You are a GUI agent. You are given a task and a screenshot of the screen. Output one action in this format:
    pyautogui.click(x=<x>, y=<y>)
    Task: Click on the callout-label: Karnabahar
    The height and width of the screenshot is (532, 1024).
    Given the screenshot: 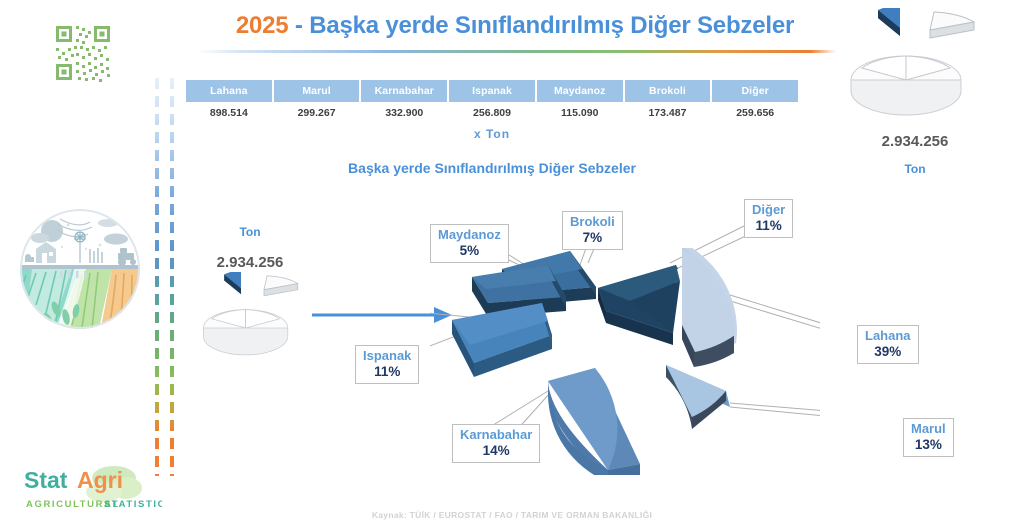 What is the action you would take?
    pyautogui.click(x=496, y=434)
    